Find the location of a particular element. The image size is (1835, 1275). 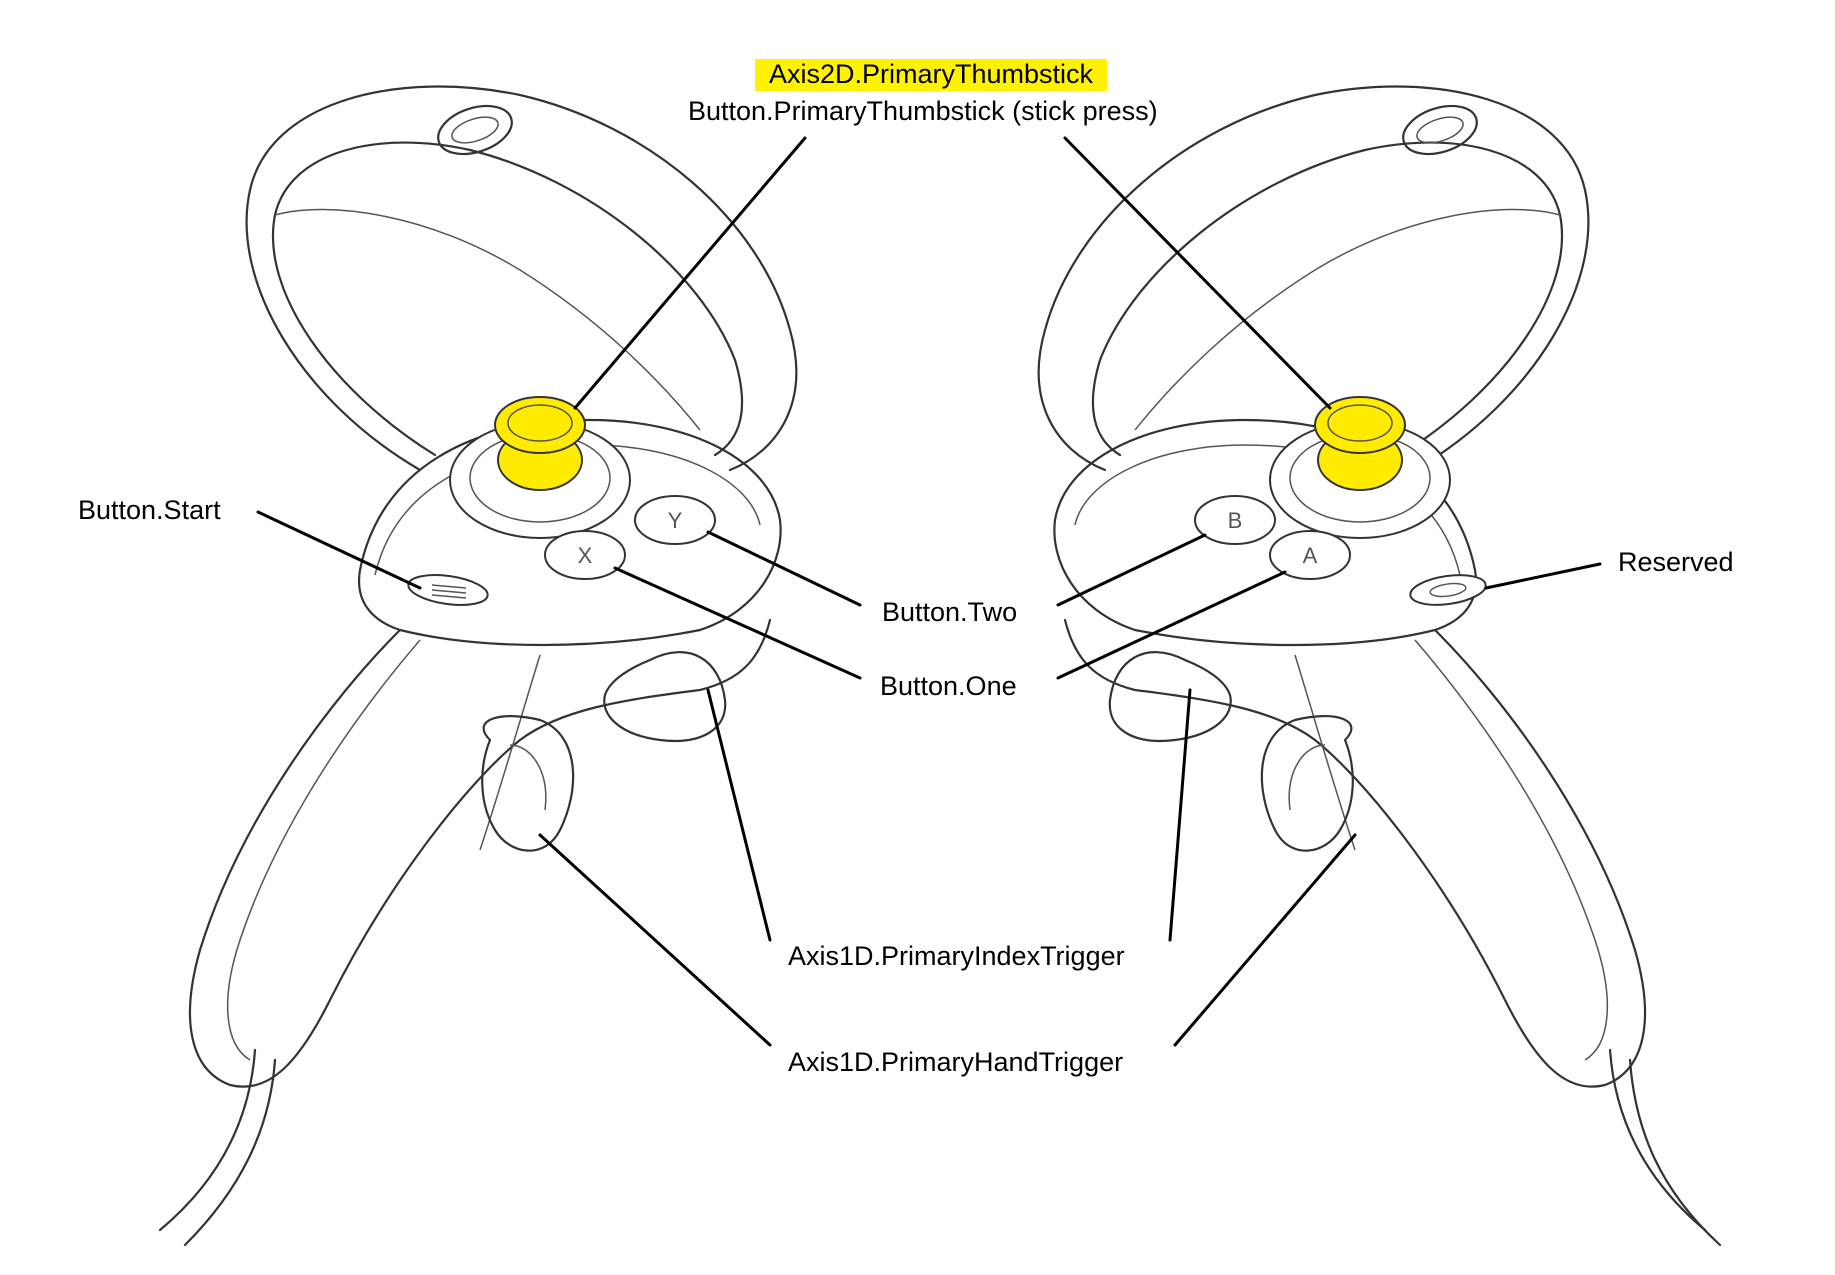

right-reserved-button is located at coordinates (1448, 590).